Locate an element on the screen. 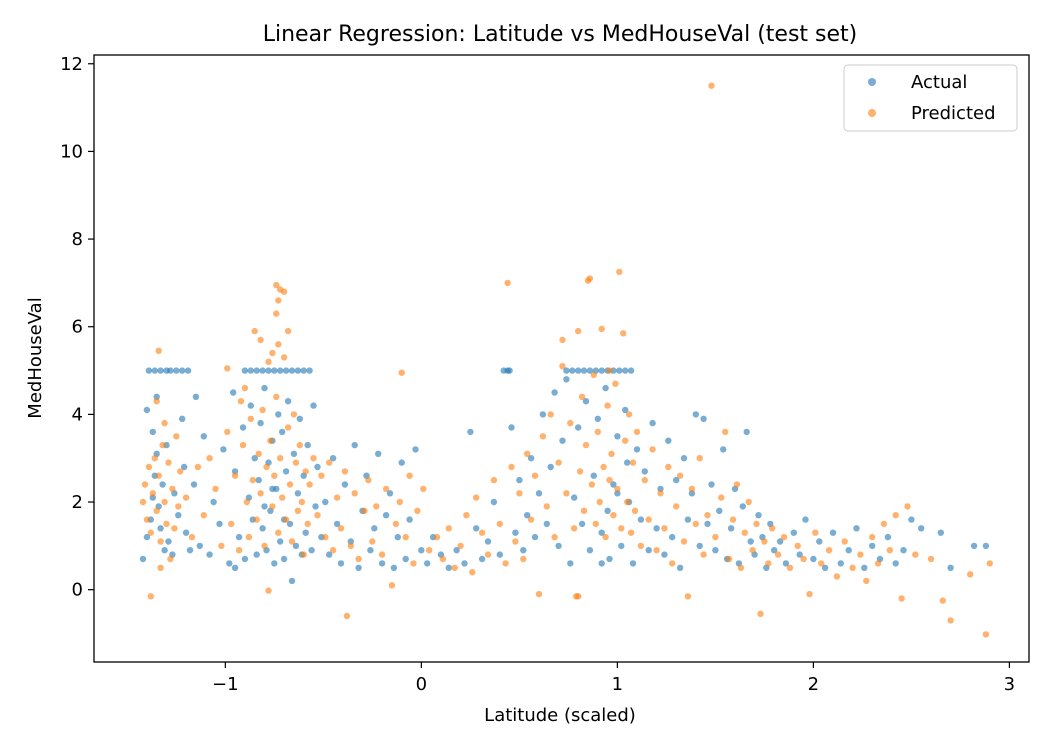 This screenshot has height=750, width=1050. x-tick-label: 1 is located at coordinates (617, 684).